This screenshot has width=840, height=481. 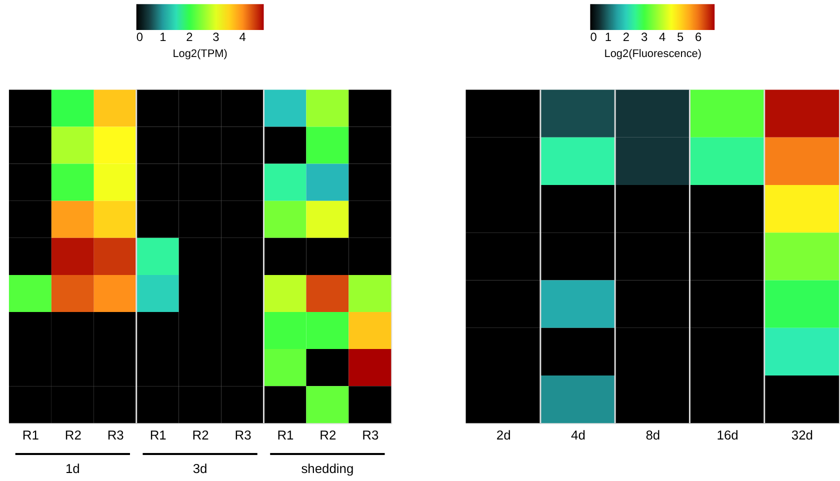 I want to click on x-tick-label: 32d, so click(x=802, y=435).